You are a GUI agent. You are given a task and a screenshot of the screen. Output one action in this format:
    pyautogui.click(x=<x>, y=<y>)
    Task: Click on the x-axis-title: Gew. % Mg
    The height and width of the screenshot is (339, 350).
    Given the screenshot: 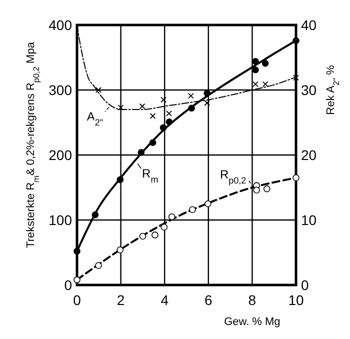 What is the action you would take?
    pyautogui.click(x=252, y=322)
    